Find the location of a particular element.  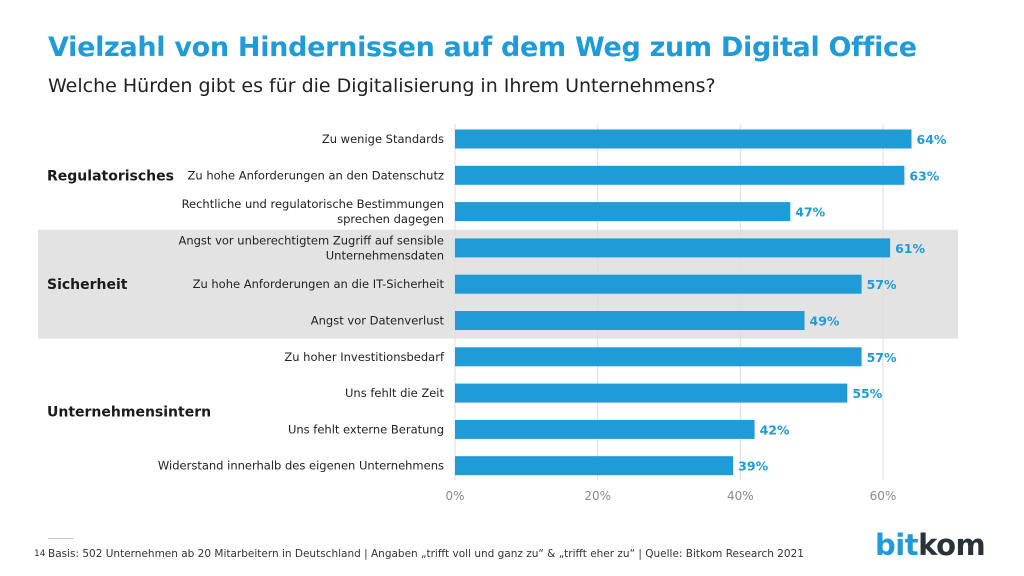

category-label: Uns fehlt die Zeit is located at coordinates (394, 393).